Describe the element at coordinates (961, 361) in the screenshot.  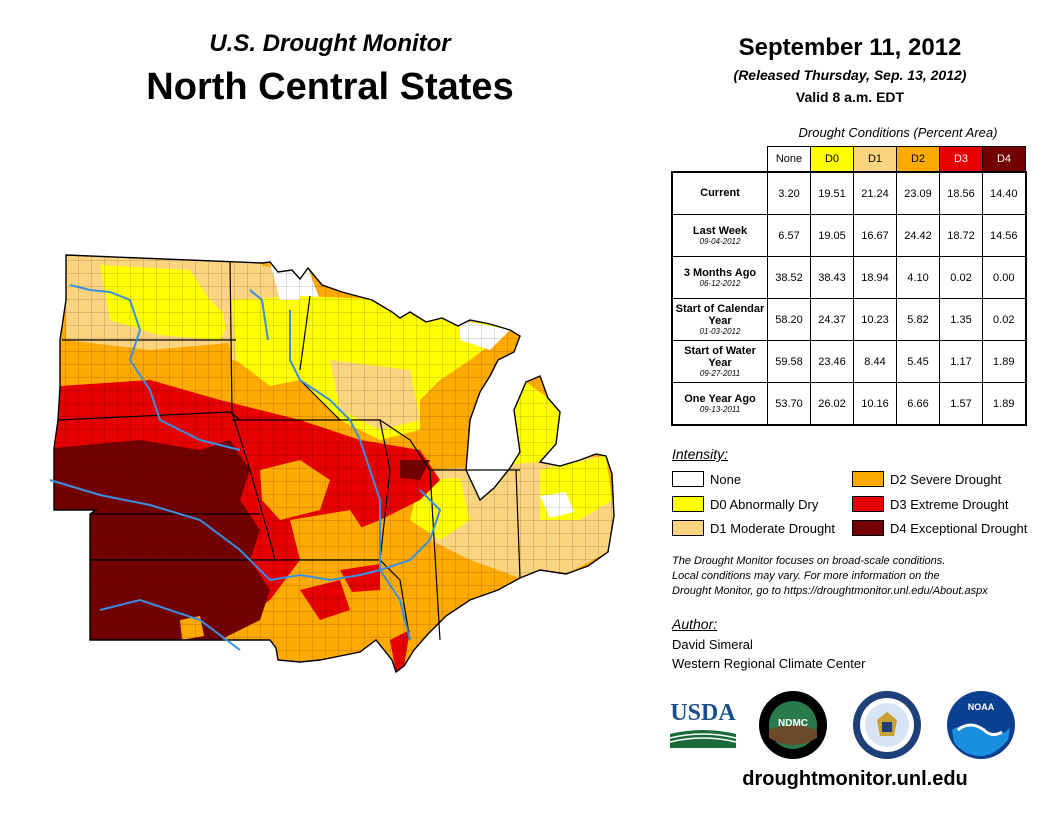
I see `table-cell: 1.17` at that location.